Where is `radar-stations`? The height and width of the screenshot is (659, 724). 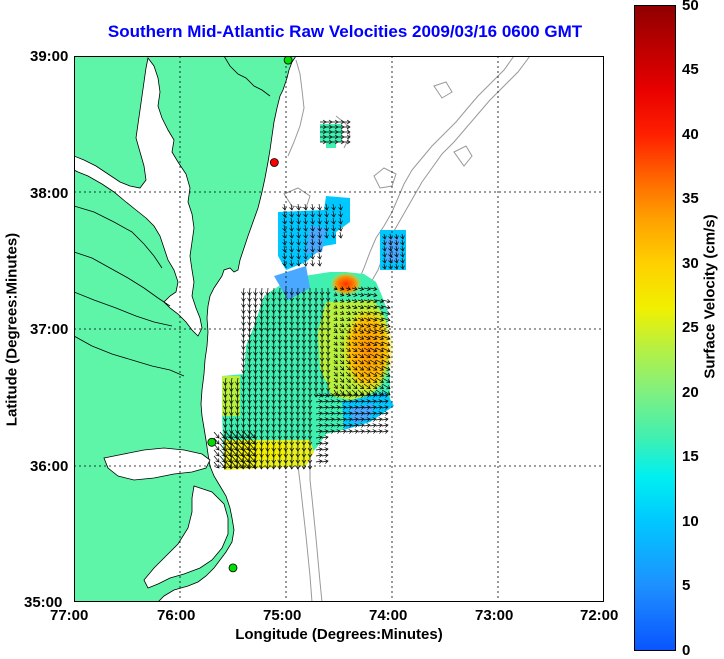 radar-stations is located at coordinates (250, 314).